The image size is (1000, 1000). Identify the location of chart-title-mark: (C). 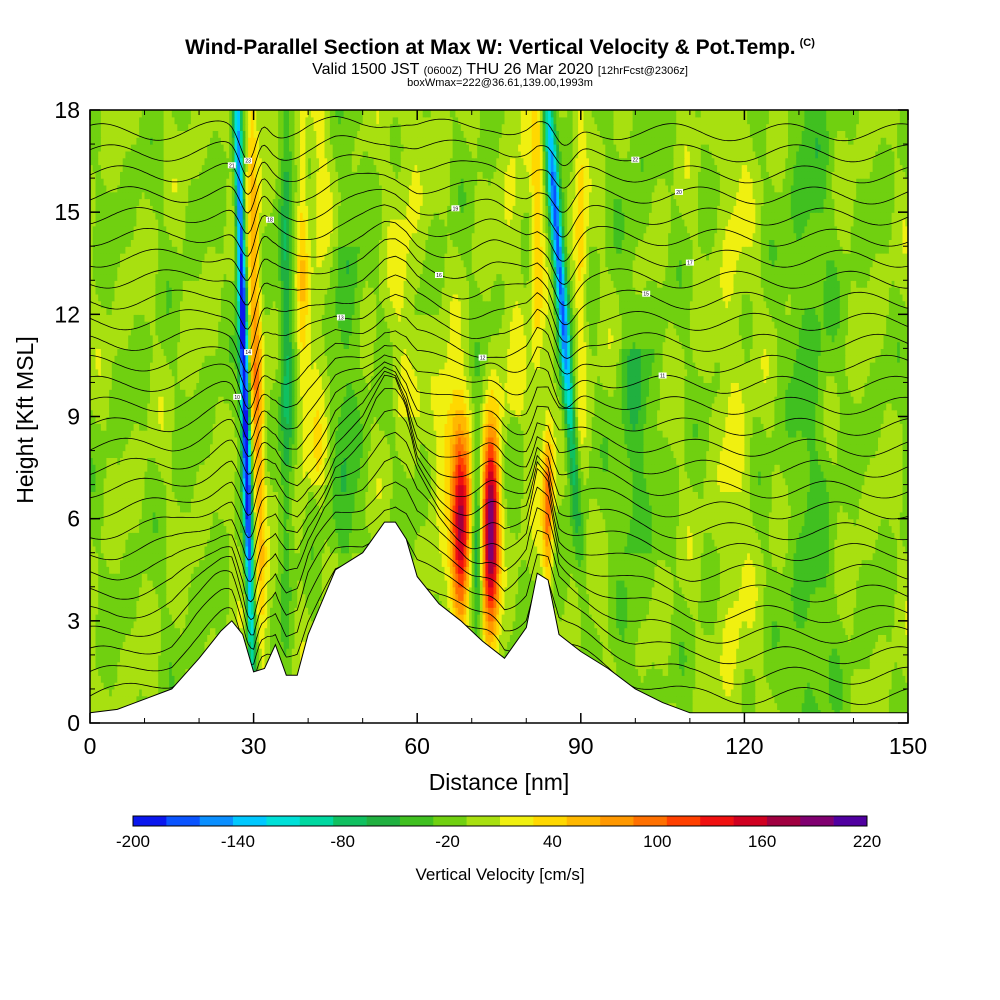
(807, 43).